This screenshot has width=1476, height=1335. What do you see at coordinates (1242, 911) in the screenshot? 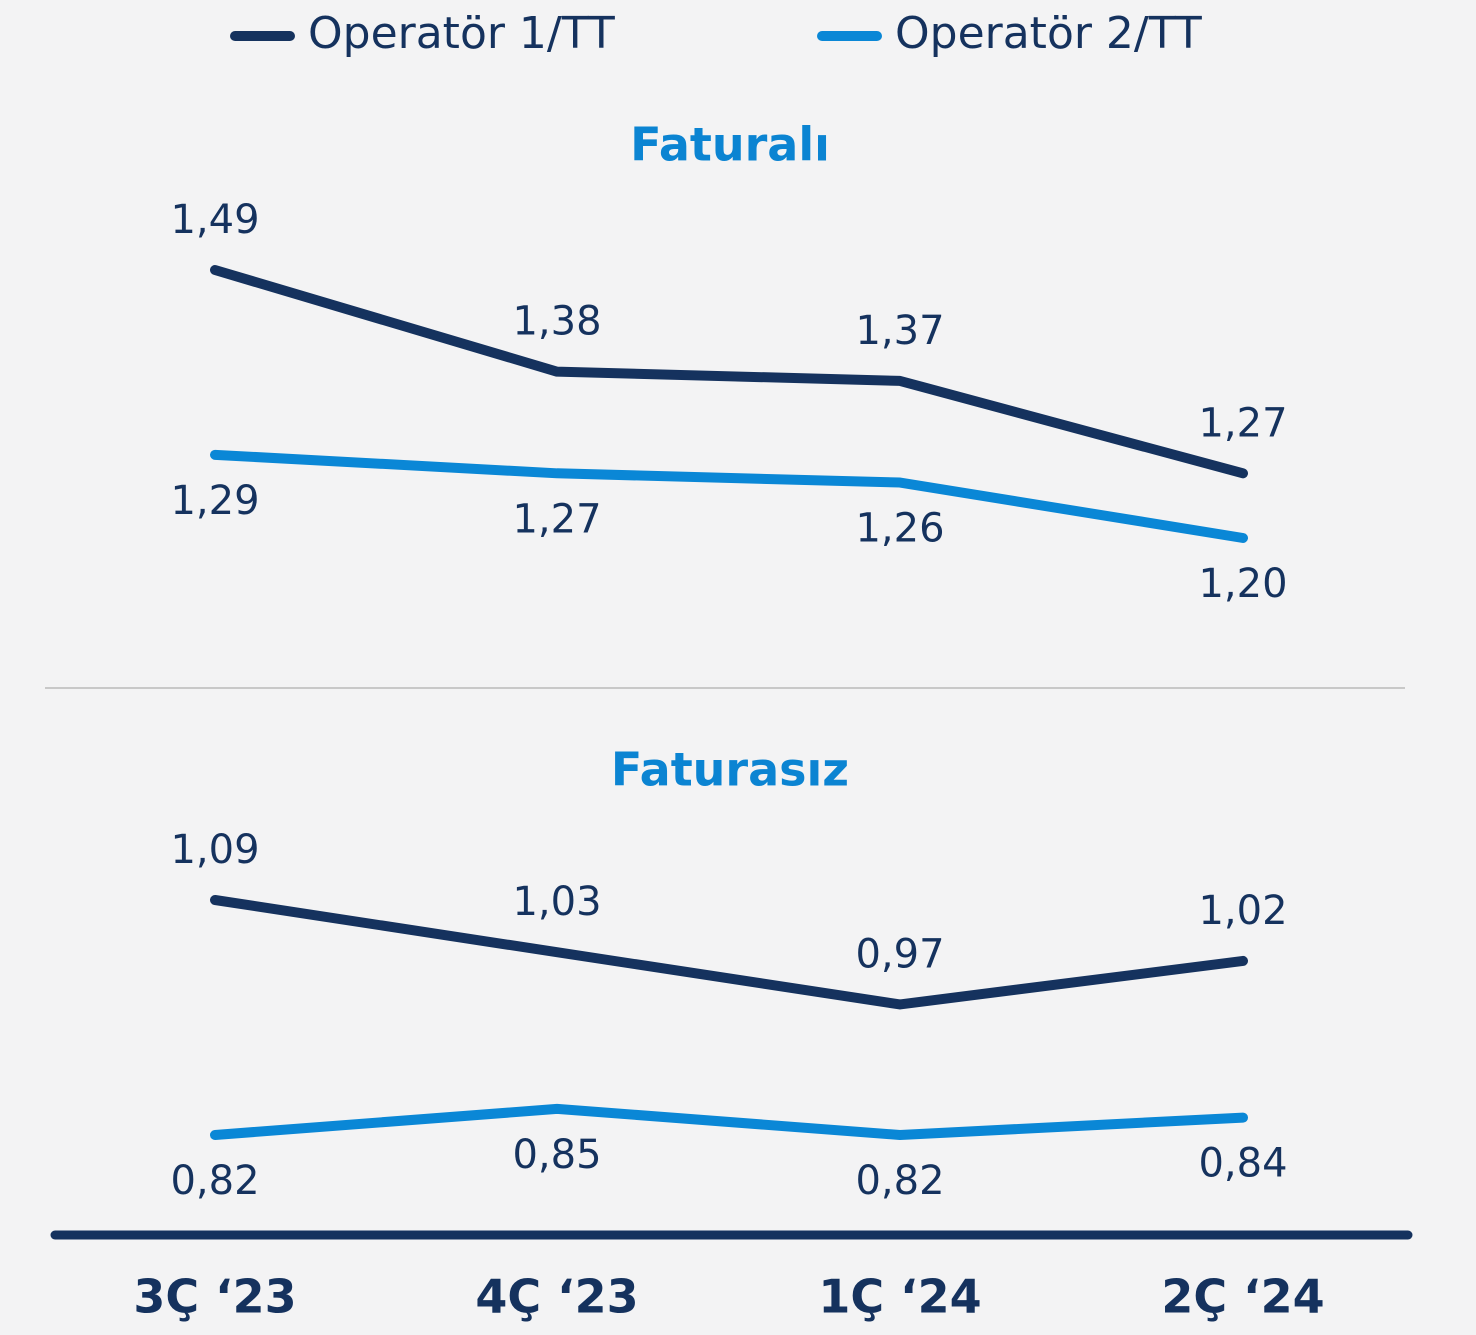
I see `data-label: 1,02` at bounding box center [1242, 911].